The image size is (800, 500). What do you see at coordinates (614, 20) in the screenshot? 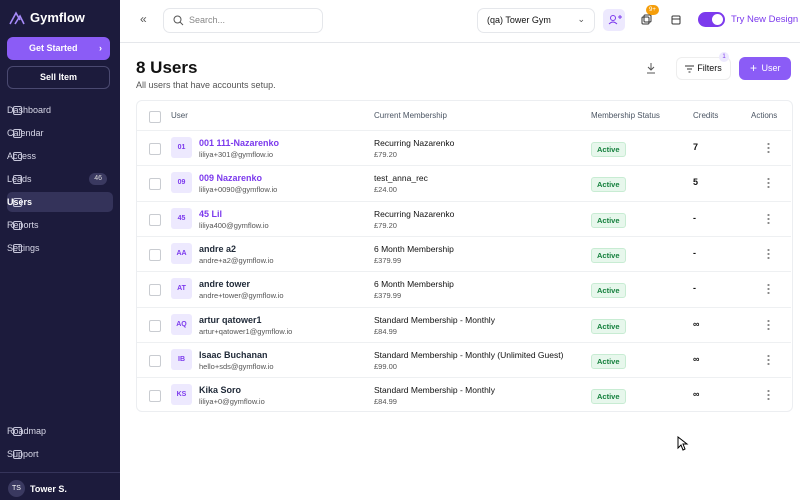
I see `add-user-icon-button` at bounding box center [614, 20].